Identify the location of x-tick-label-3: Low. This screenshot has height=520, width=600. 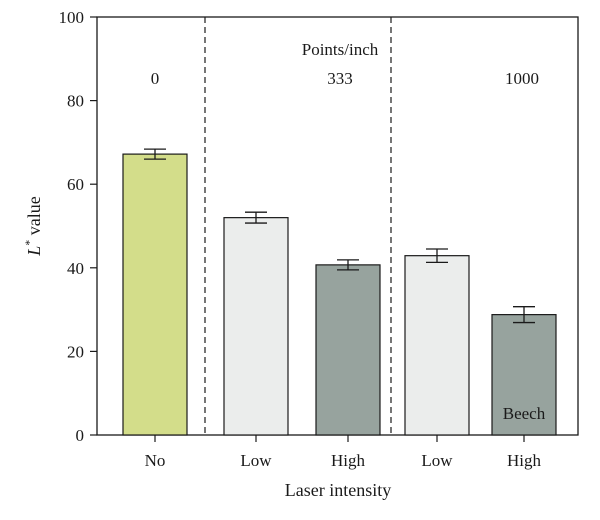
(437, 460).